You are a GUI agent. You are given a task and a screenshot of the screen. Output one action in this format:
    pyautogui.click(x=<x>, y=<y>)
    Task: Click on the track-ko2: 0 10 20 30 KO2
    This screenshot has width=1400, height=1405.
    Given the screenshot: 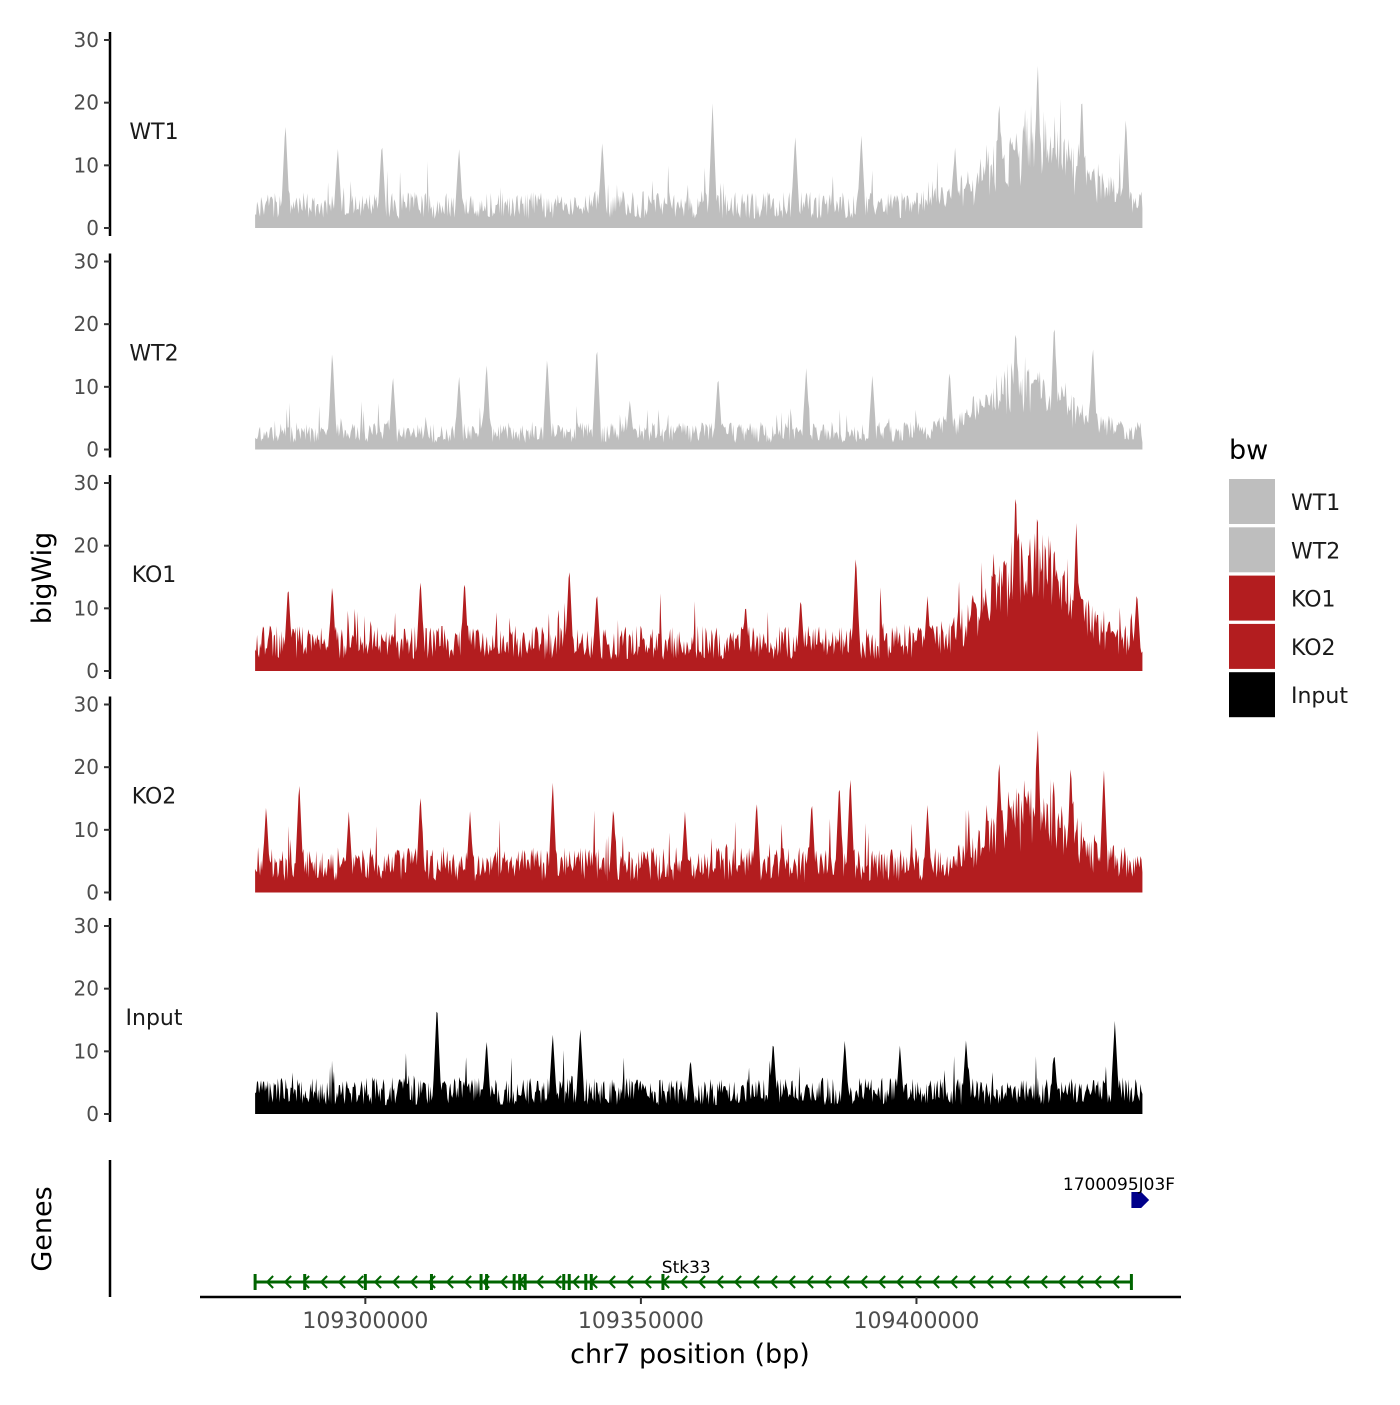 What is the action you would take?
    pyautogui.click(x=608, y=799)
    